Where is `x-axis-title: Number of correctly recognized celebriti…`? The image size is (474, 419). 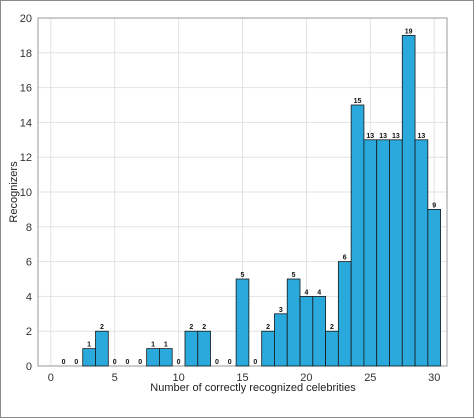 x-axis-title: Number of correctly recognized celebriti… is located at coordinates (253, 388).